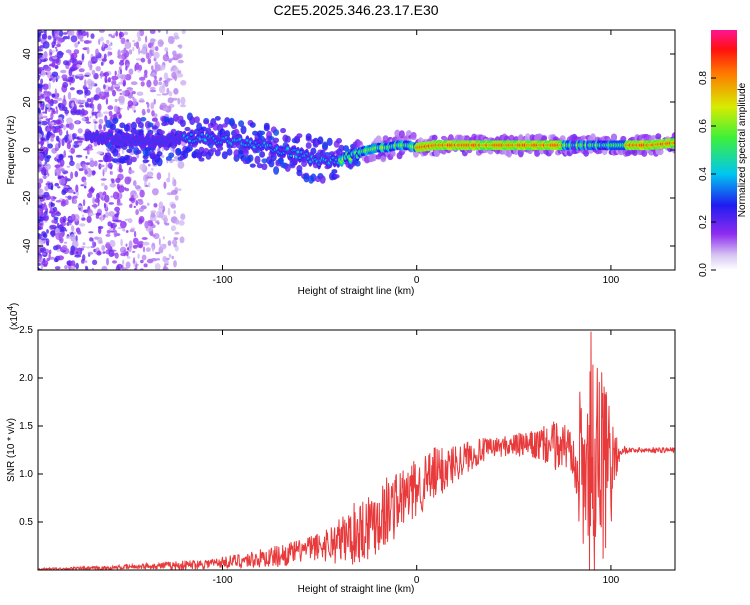 This screenshot has height=605, width=750. What do you see at coordinates (417, 280) in the screenshot?
I see `x-tick-label: 0` at bounding box center [417, 280].